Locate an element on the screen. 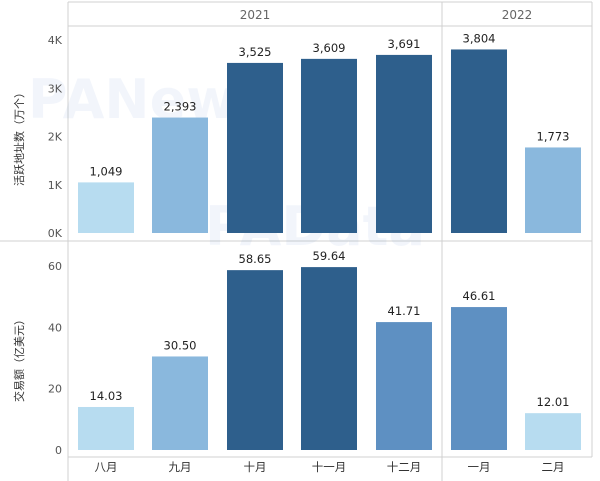 The height and width of the screenshot is (481, 600). x-tick-label: 八月 is located at coordinates (106, 467).